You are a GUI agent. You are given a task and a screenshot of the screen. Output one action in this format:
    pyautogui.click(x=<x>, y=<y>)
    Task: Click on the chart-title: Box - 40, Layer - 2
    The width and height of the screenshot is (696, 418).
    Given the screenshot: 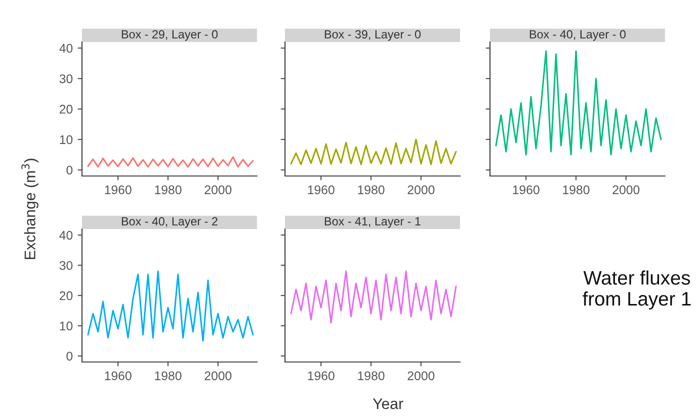 What is the action you would take?
    pyautogui.click(x=170, y=222)
    